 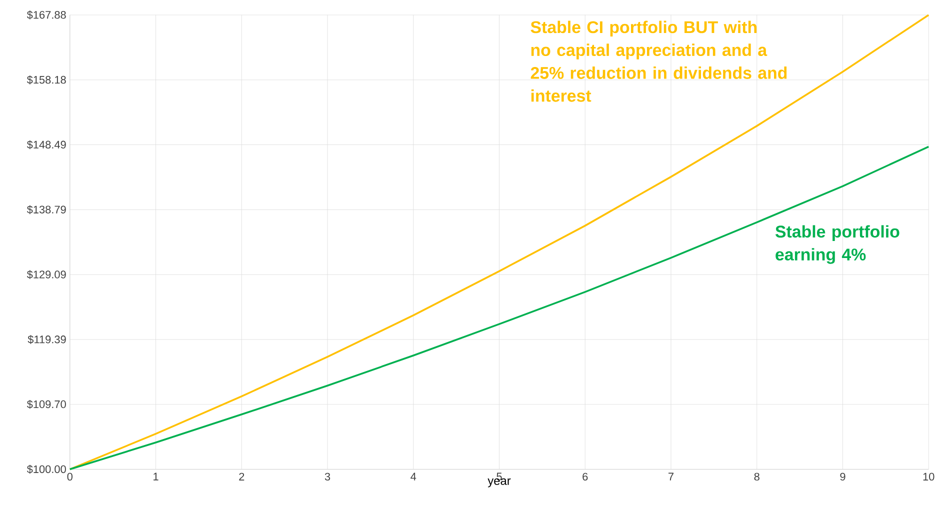 I want to click on y-tick-label: $138.79, so click(x=46, y=209).